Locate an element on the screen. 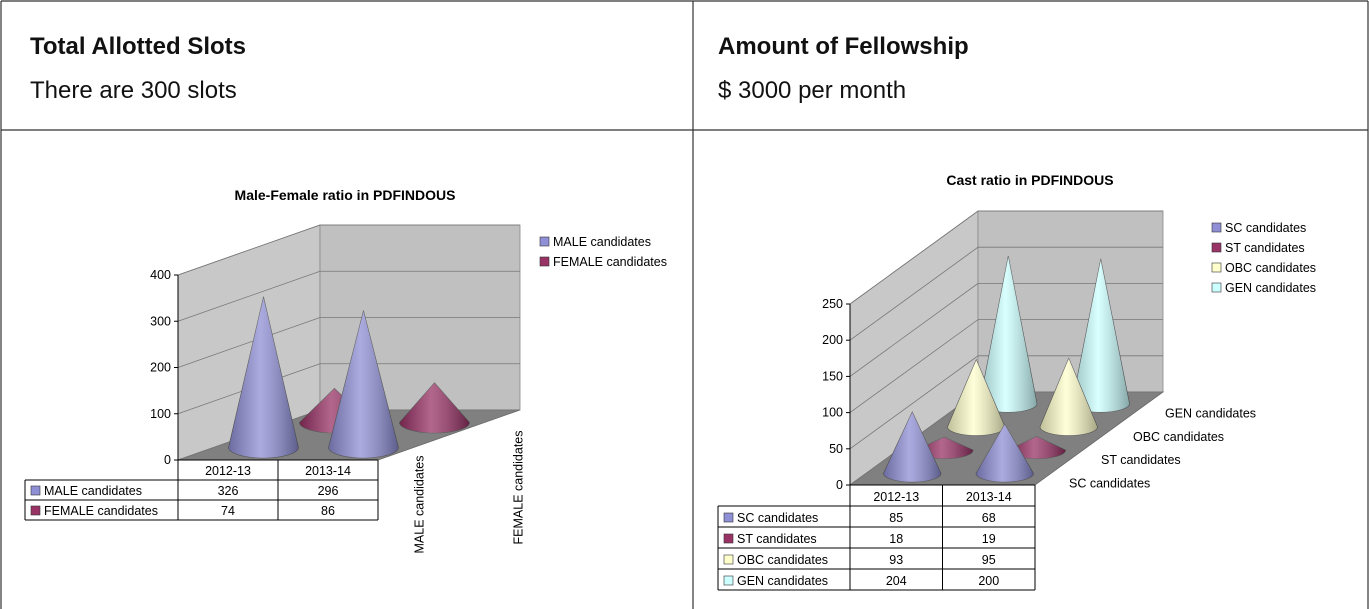 The height and width of the screenshot is (609, 1369). table-value: 326 is located at coordinates (228, 491).